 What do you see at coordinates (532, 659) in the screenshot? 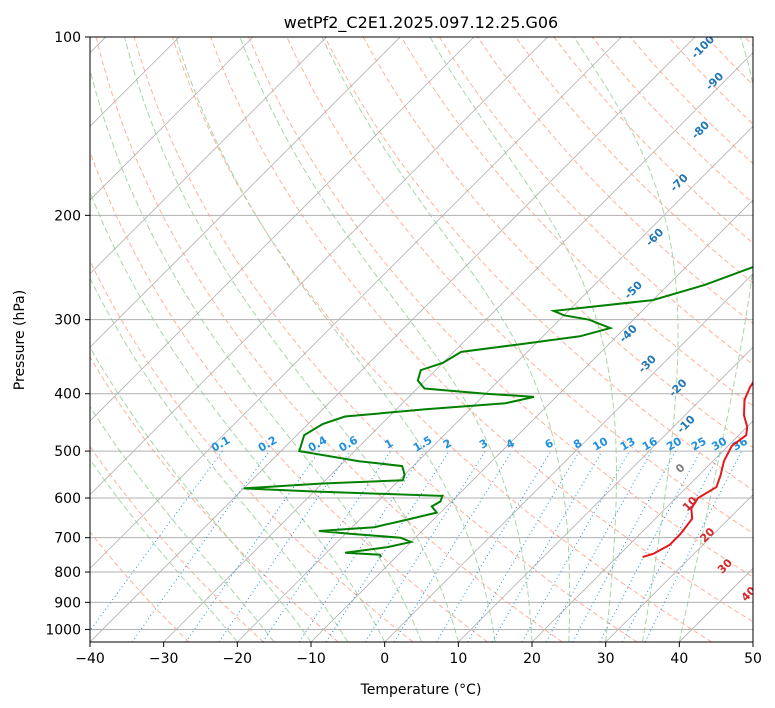
I see `x-tick-label: 20` at bounding box center [532, 659].